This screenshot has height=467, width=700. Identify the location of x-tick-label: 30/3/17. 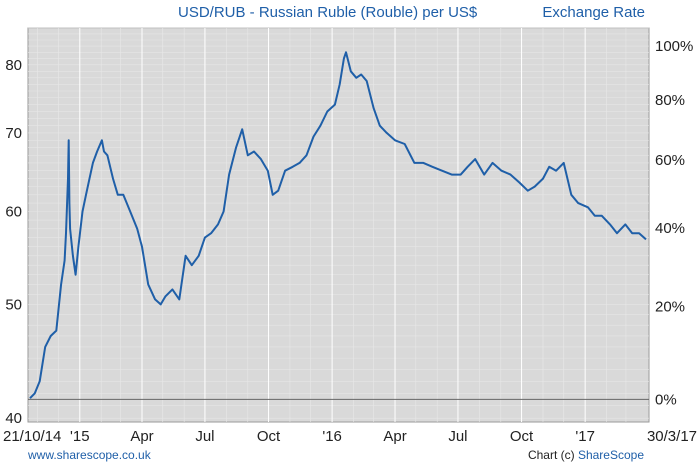
(672, 436).